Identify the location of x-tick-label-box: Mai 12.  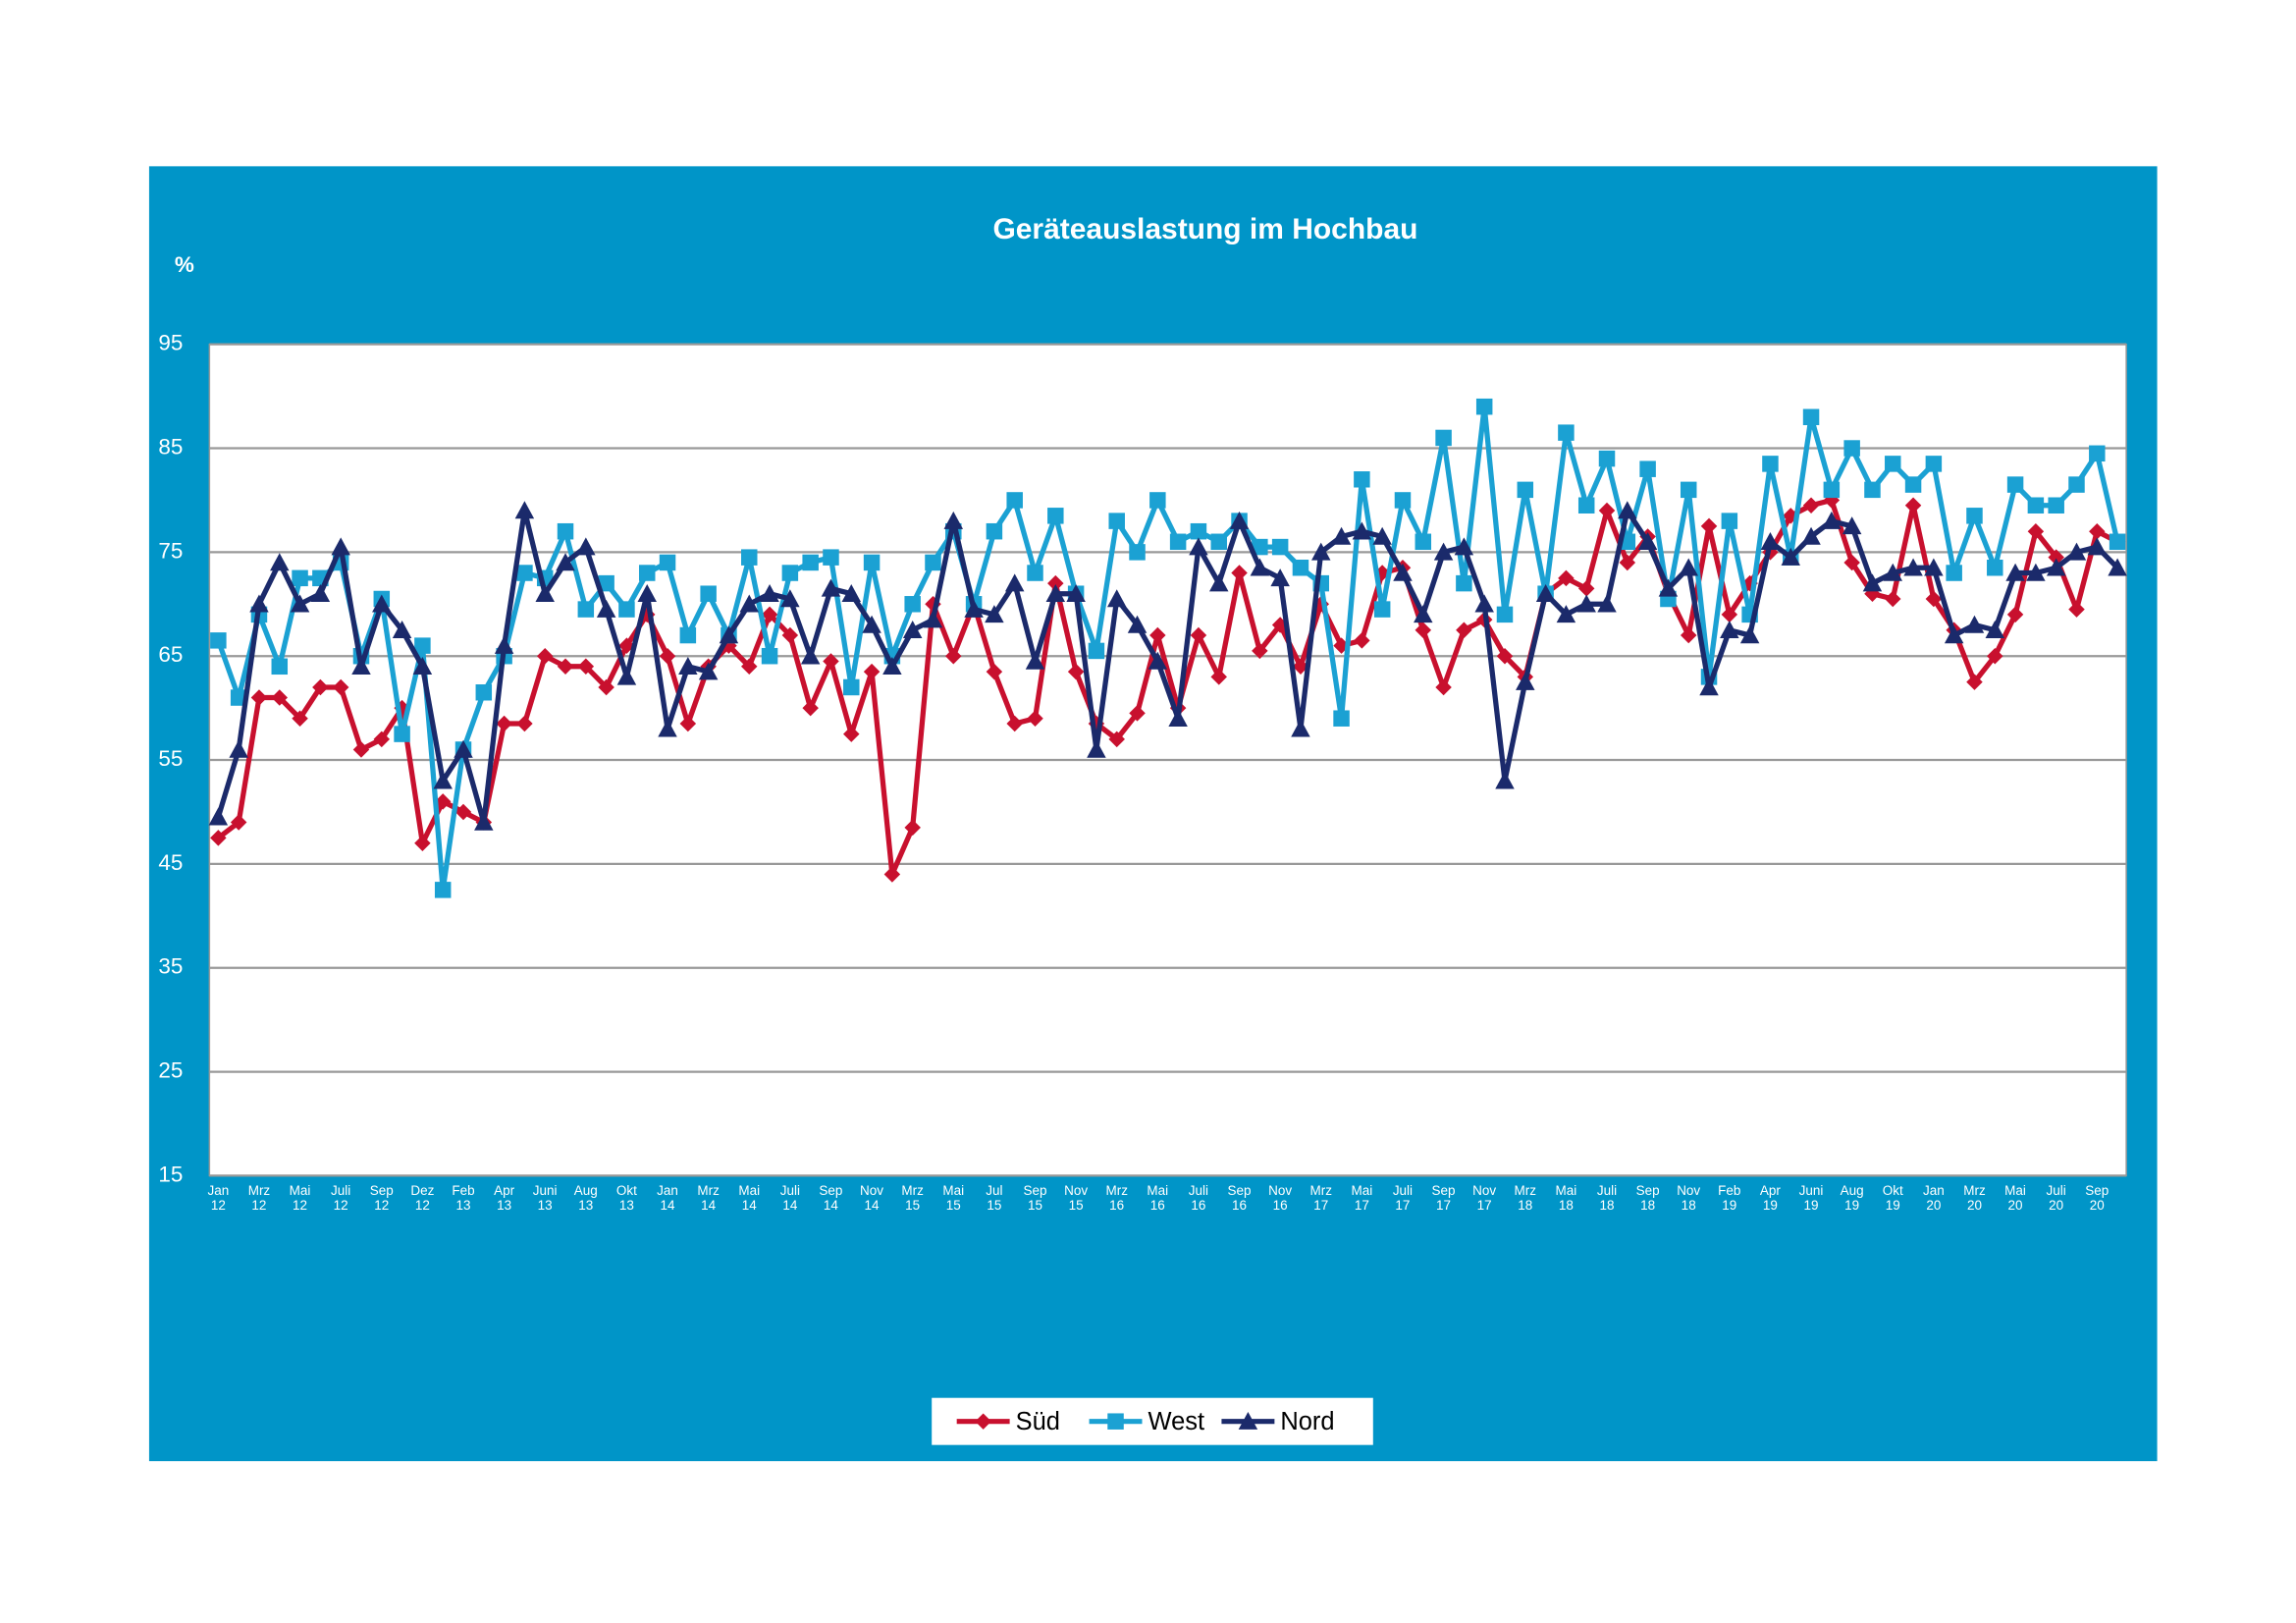
(301, 1198).